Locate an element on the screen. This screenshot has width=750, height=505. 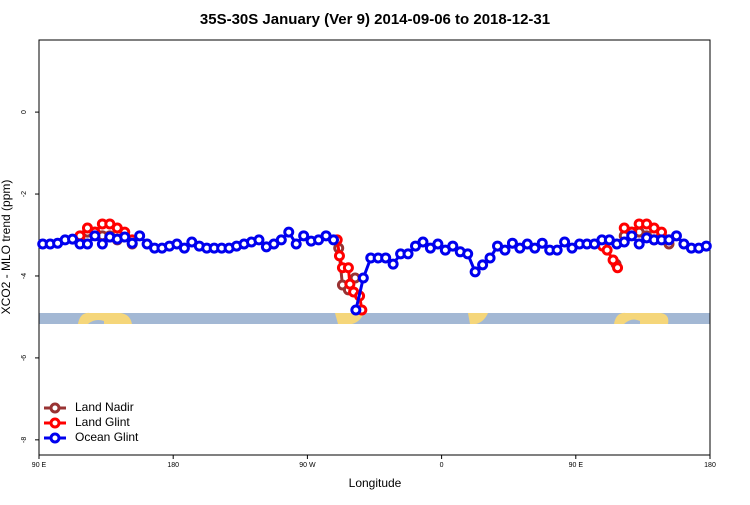
x-tick-label: 90 W is located at coordinates (307, 465).